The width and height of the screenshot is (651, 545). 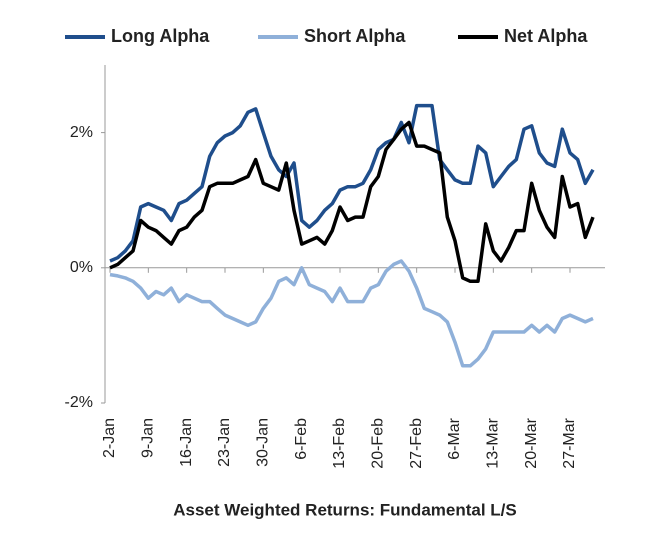 What do you see at coordinates (148, 438) in the screenshot?
I see `x-tick-label: 9-Jan` at bounding box center [148, 438].